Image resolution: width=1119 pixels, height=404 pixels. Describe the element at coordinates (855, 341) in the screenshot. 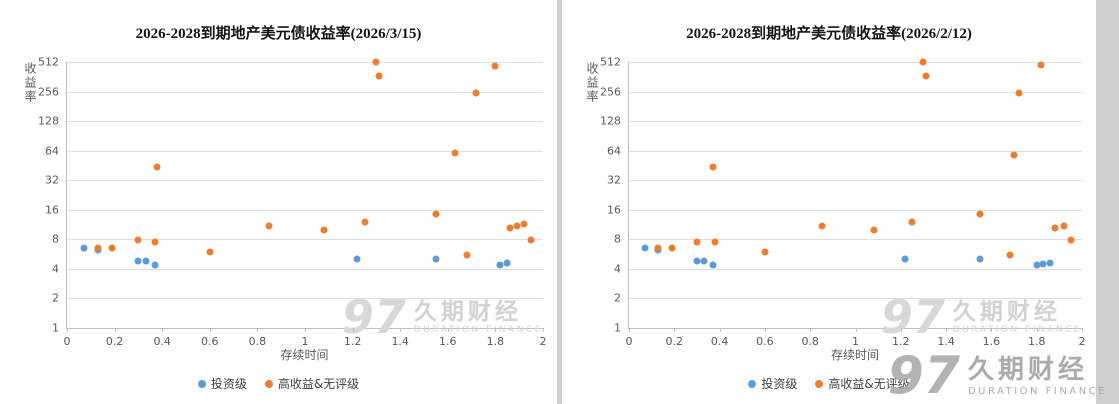

I see `x-tick-label: 1` at that location.